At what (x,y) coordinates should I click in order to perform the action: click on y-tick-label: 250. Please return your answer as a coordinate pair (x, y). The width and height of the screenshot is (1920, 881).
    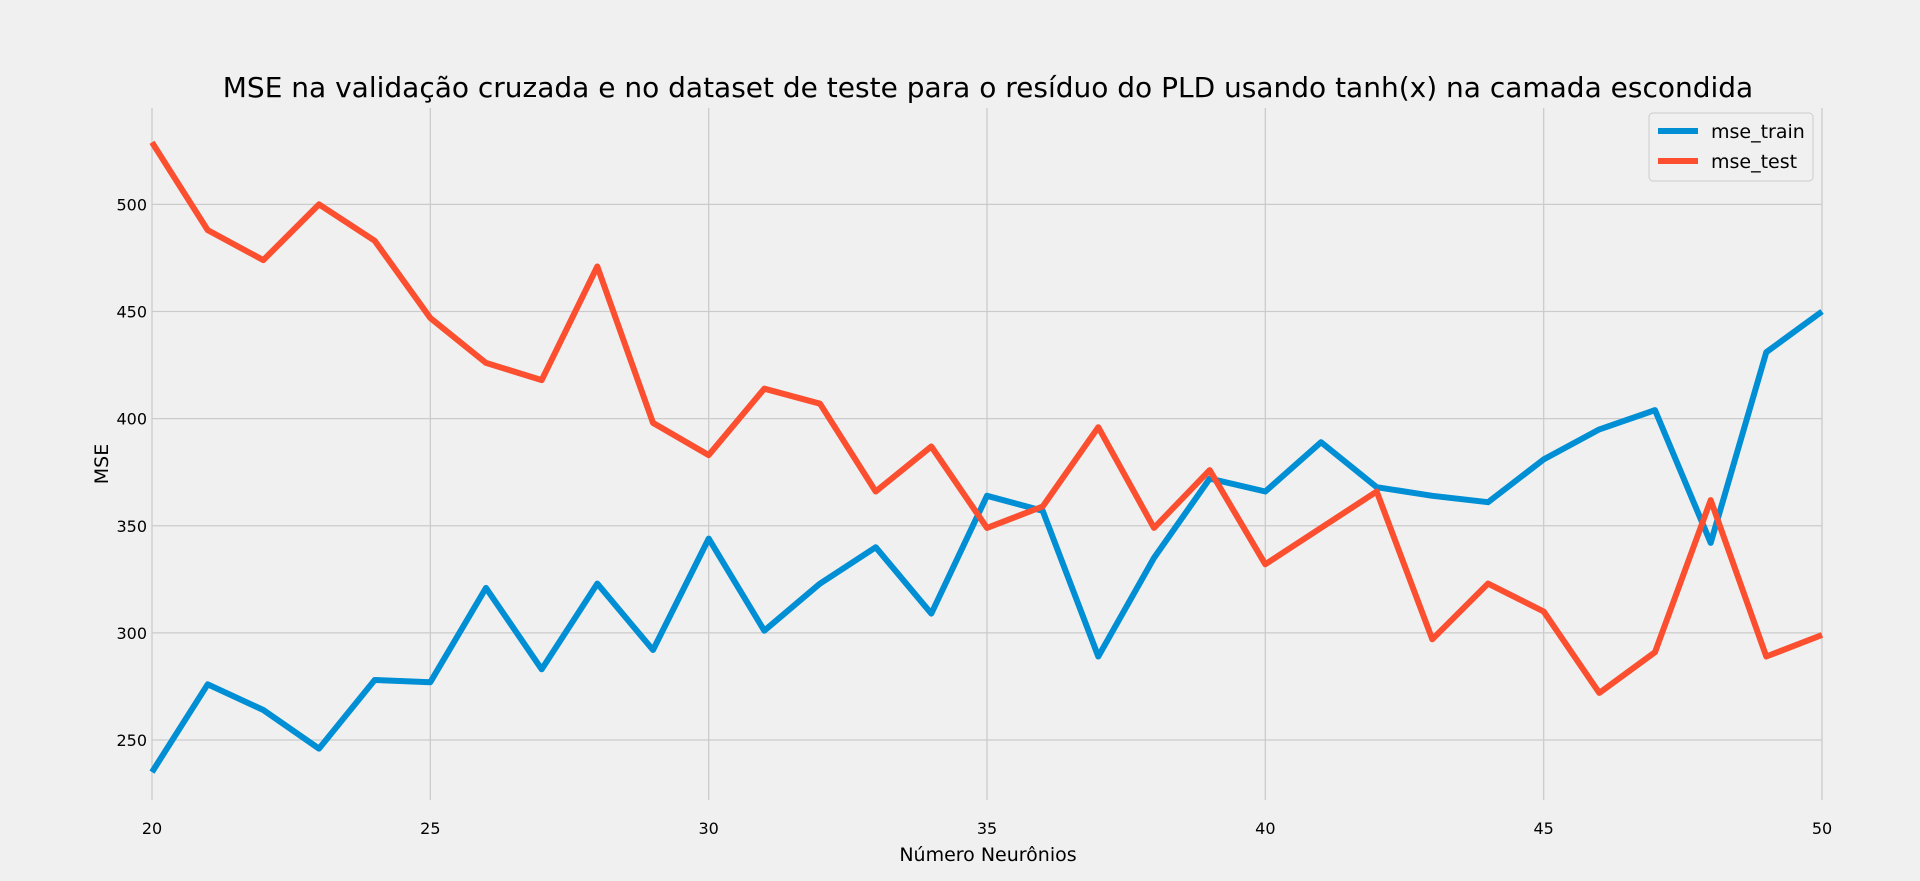
    Looking at the image, I should click on (131, 740).